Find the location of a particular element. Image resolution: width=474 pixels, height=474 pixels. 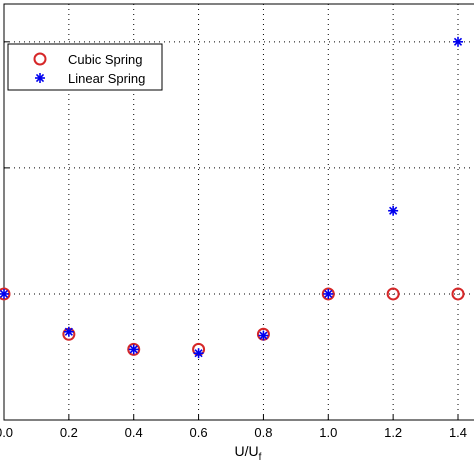

legend-entry: Cubic Spring is located at coordinates (87, 59).